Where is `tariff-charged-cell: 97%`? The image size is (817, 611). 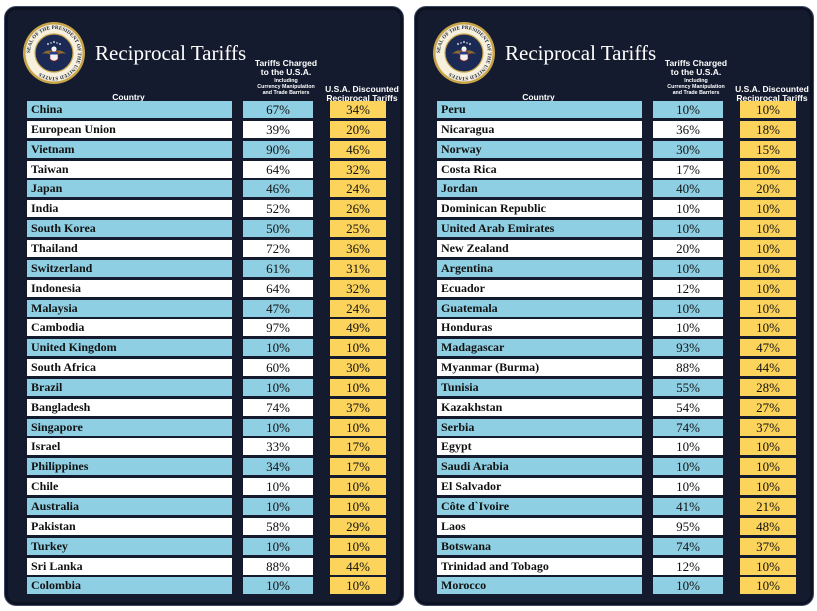 tariff-charged-cell: 97% is located at coordinates (278, 328).